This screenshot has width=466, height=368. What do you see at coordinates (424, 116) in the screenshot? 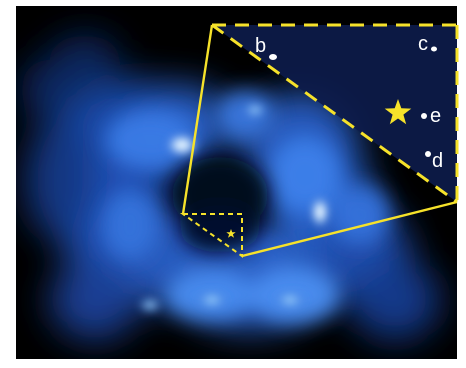
I see `planet-e` at bounding box center [424, 116].